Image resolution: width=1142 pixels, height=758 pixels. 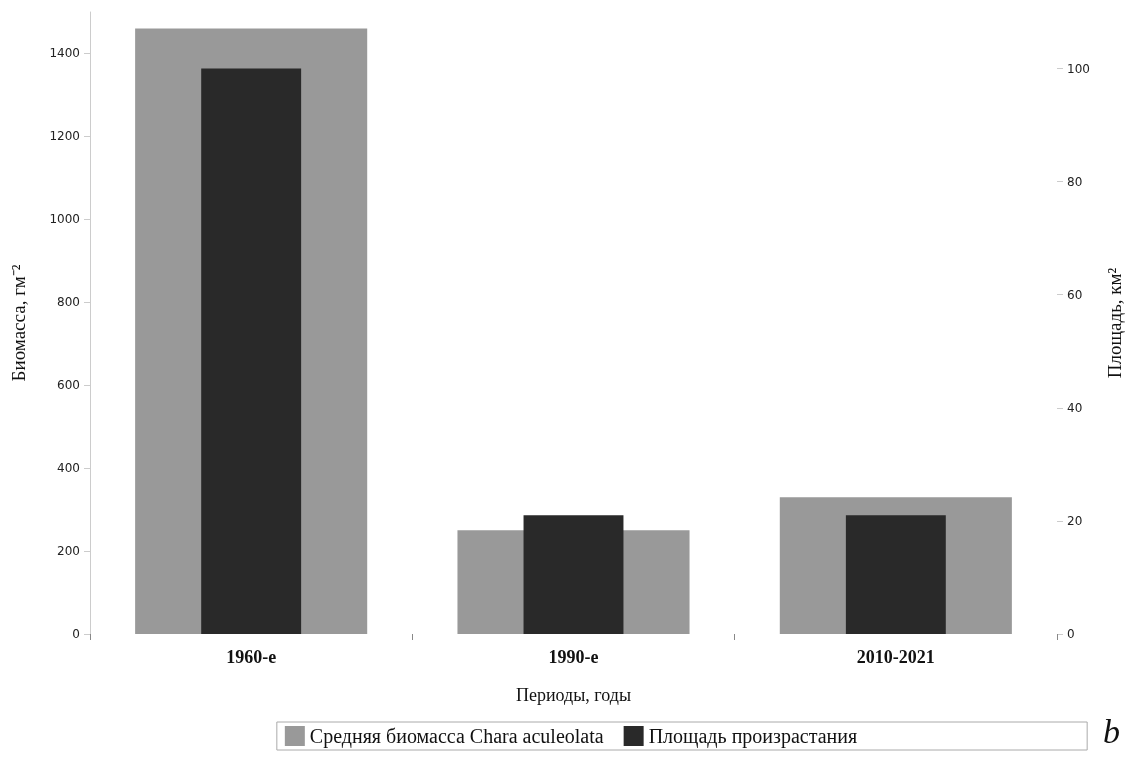 What do you see at coordinates (573, 695) in the screenshot?
I see `x-axis-title: Периоды, годы` at bounding box center [573, 695].